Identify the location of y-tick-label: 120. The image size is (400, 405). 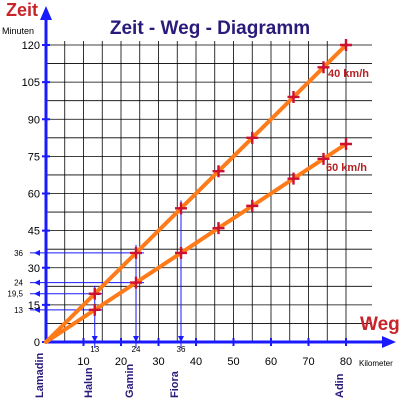
(31, 46).